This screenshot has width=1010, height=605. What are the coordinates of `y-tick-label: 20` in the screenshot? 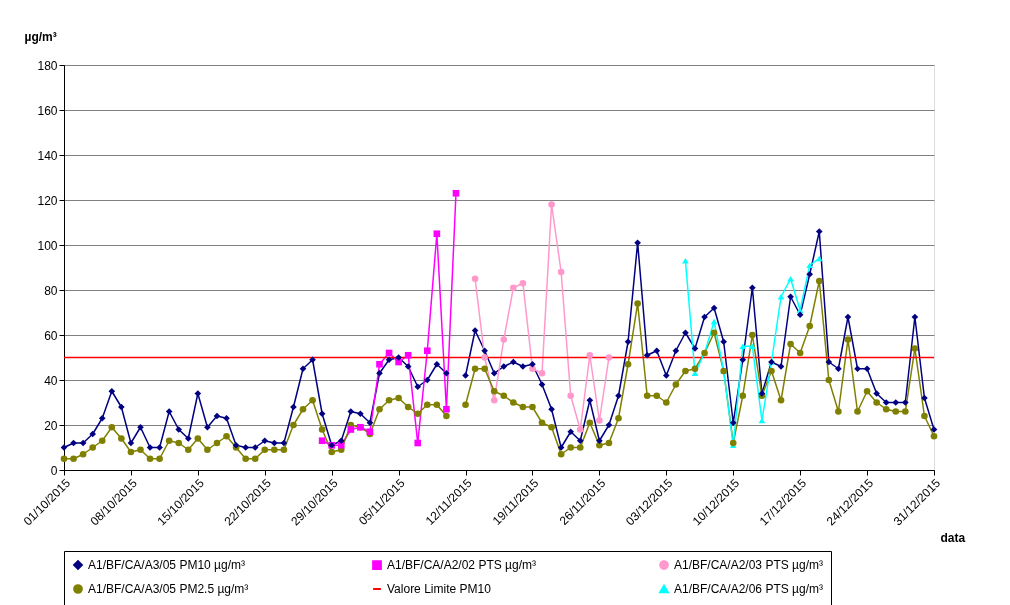 It's located at (51, 425).